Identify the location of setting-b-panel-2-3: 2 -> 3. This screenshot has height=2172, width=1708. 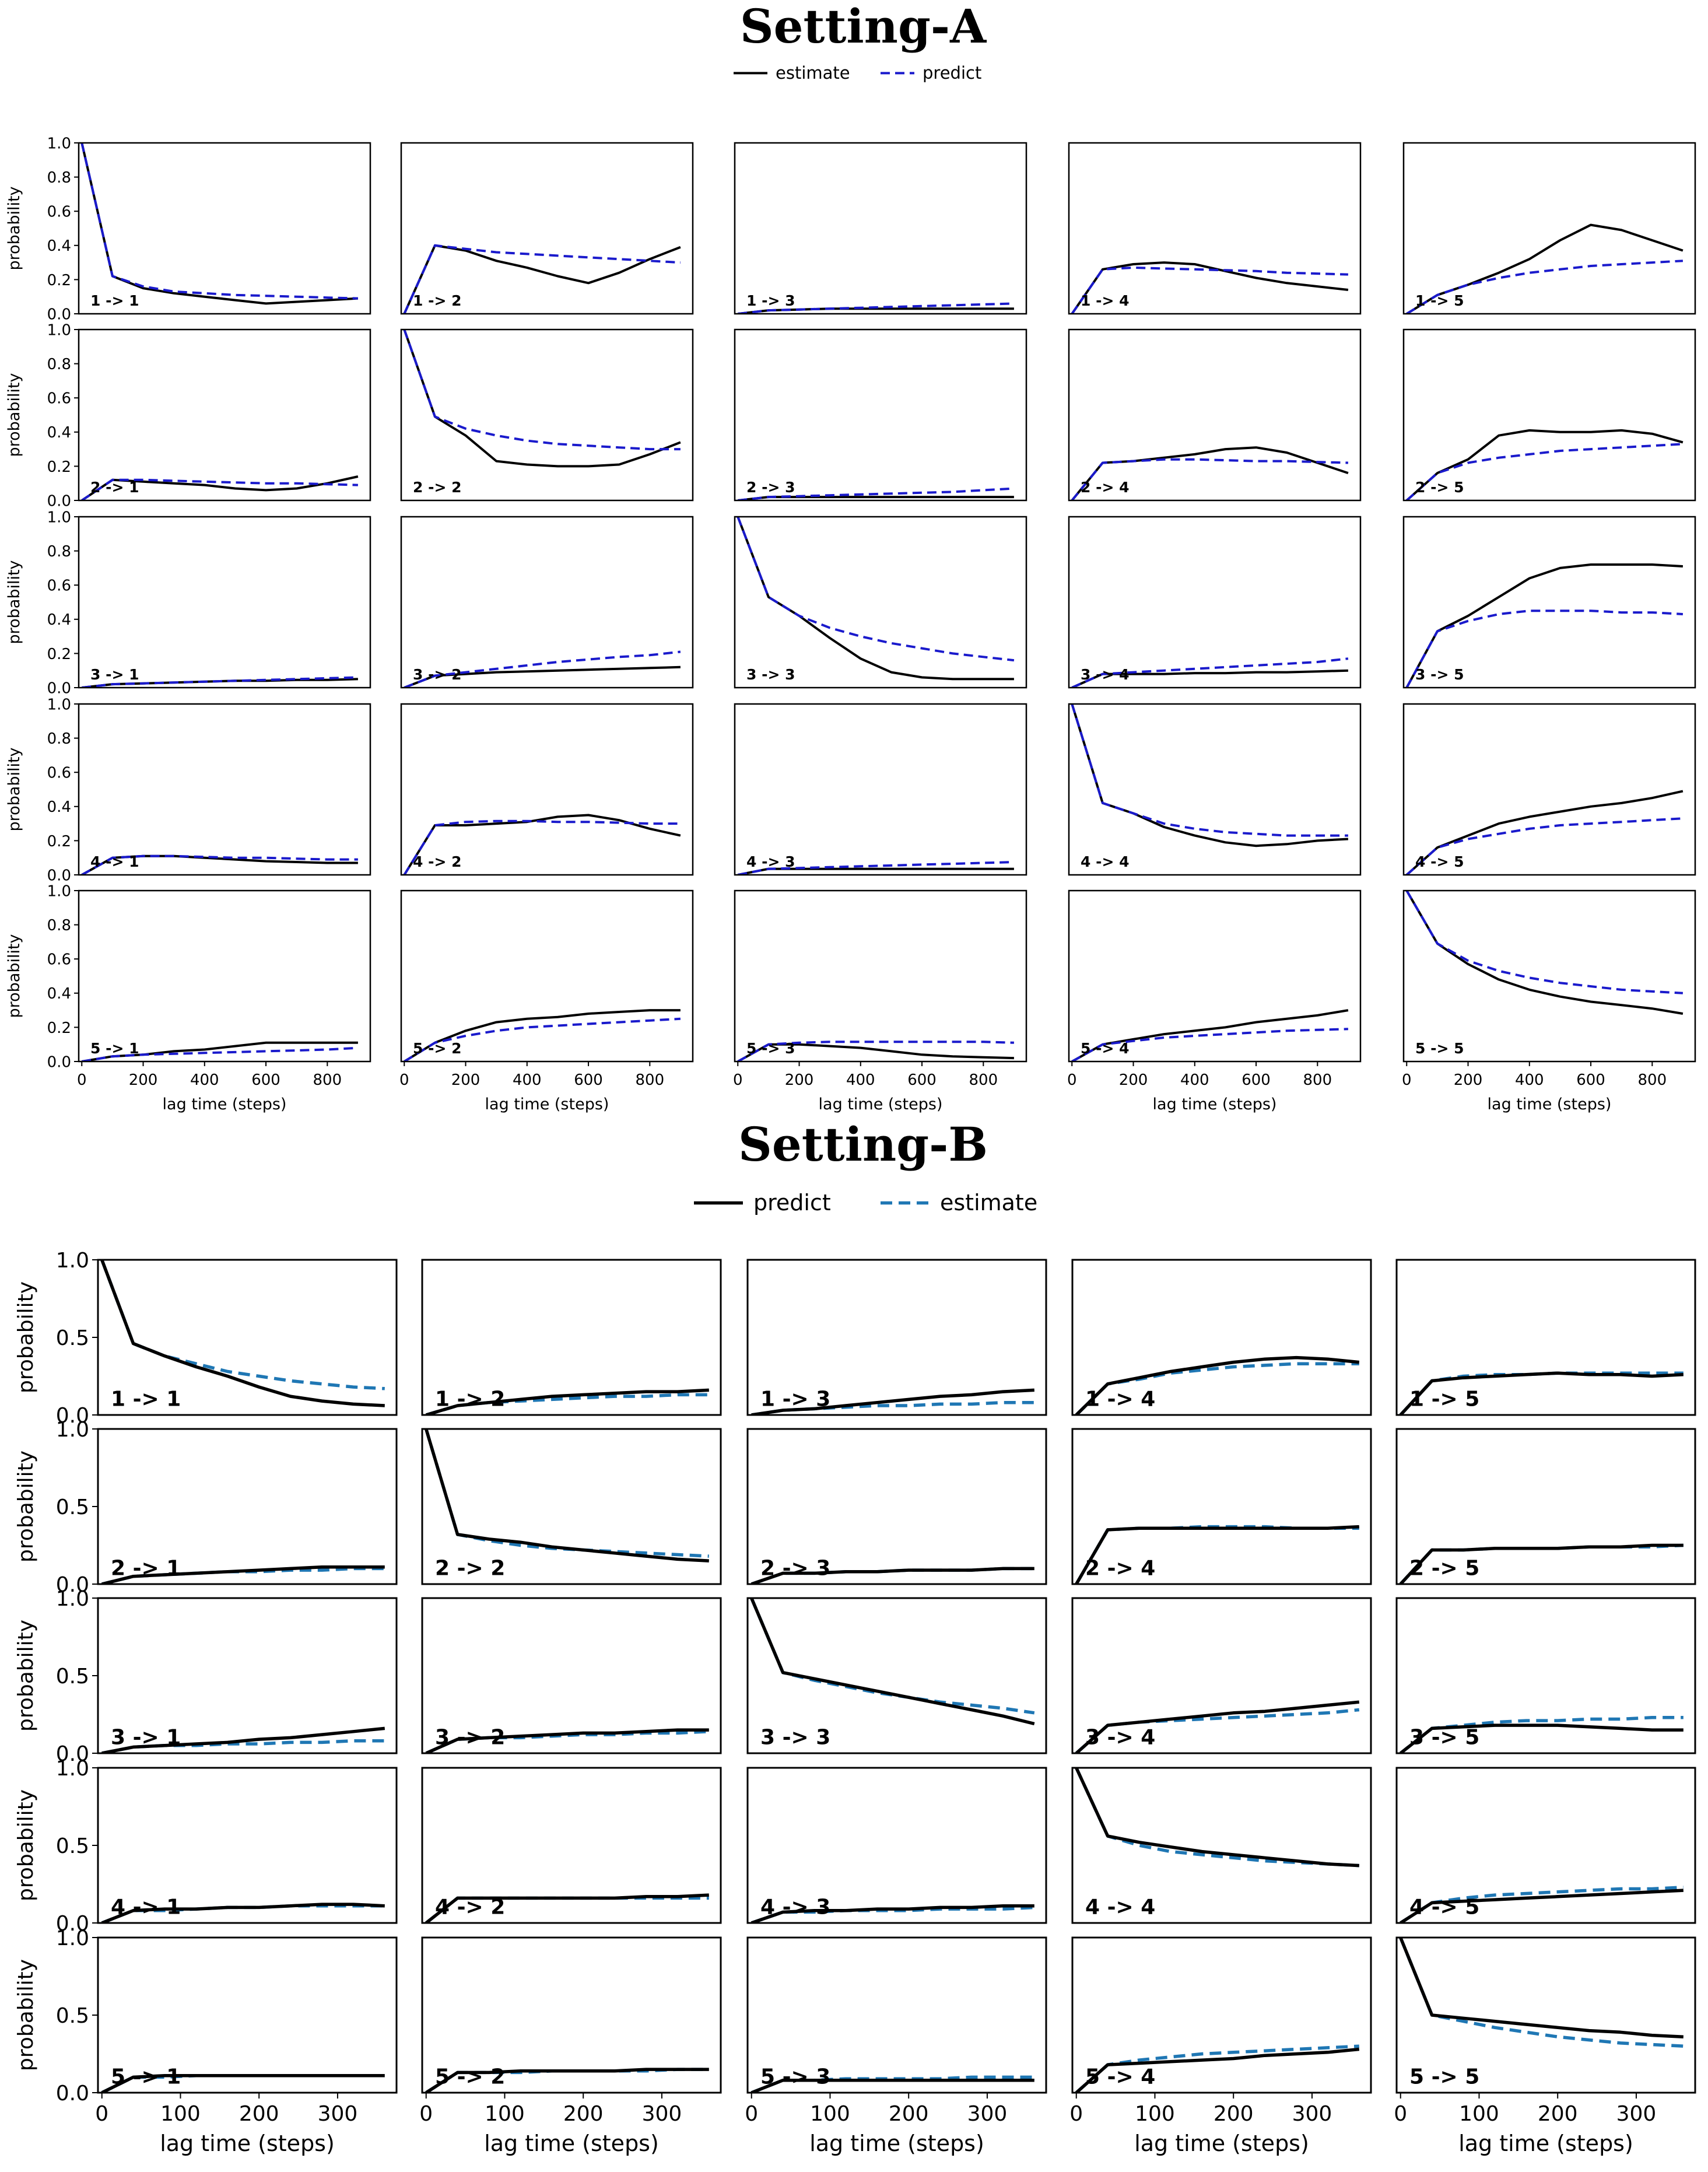
(896, 1506).